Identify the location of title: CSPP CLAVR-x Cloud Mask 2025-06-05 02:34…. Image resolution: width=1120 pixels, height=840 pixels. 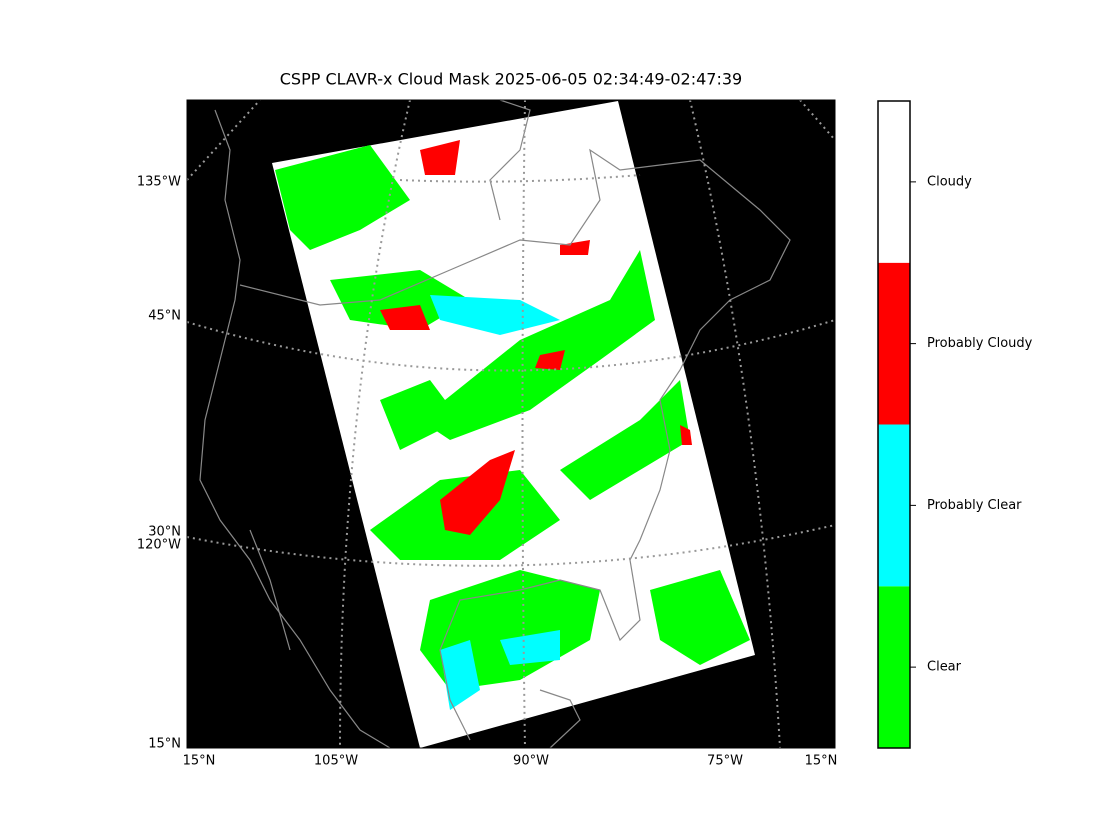
(511, 79).